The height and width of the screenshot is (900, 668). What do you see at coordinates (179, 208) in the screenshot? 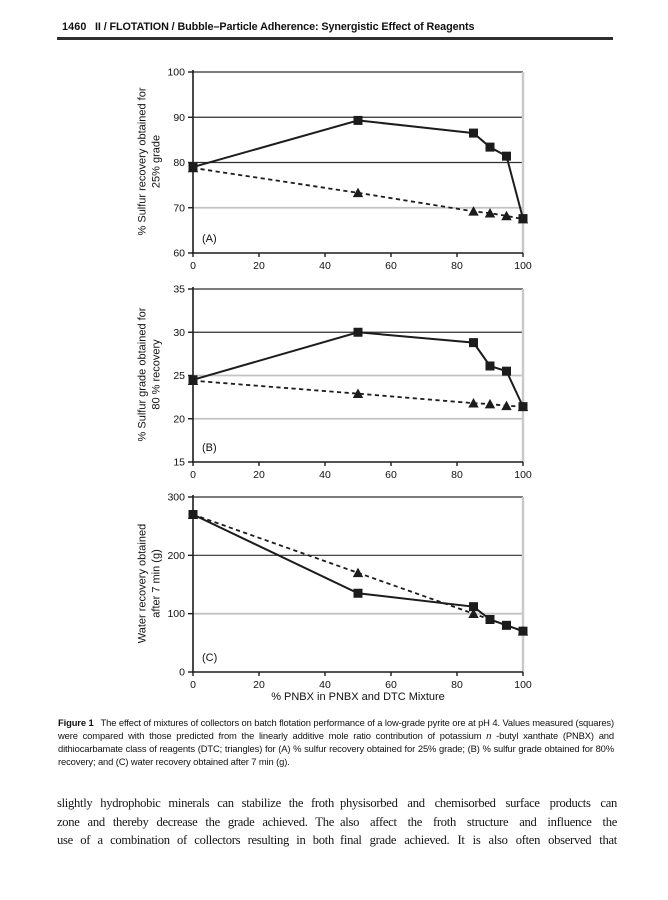
I see `y-tick-label: 70` at bounding box center [179, 208].